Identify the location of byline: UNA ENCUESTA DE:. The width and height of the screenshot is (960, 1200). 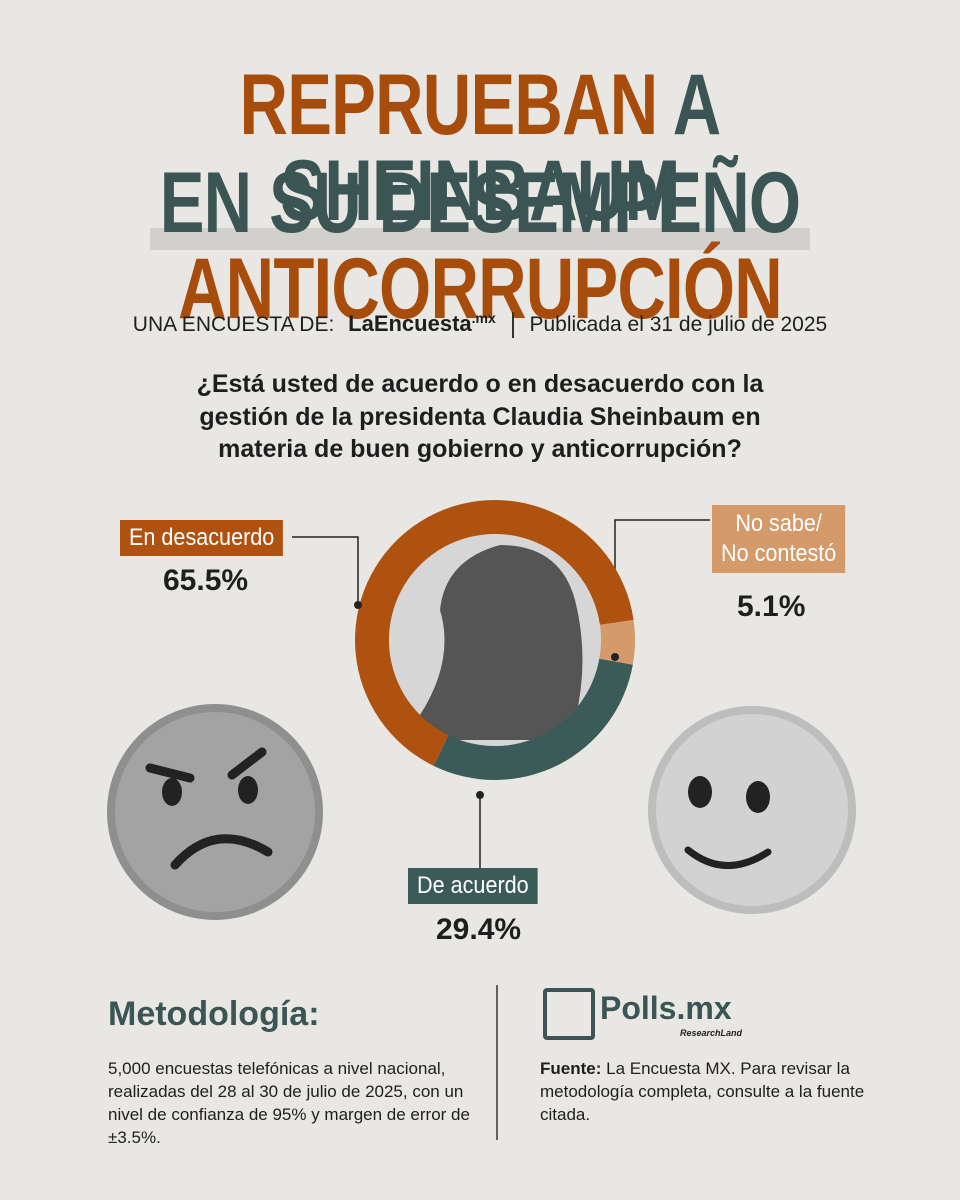
(233, 324).